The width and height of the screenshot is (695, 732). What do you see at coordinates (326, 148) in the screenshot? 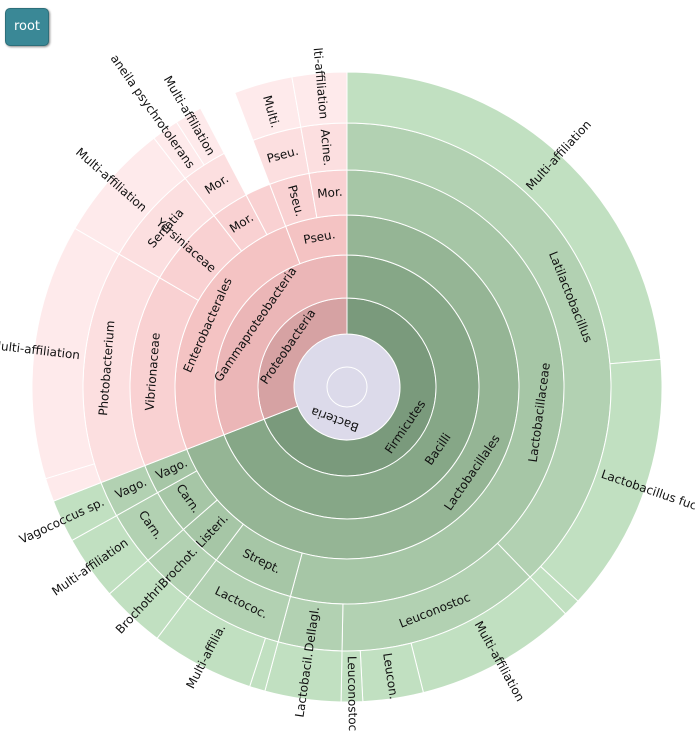
I see `segment-label: Acine.` at bounding box center [326, 148].